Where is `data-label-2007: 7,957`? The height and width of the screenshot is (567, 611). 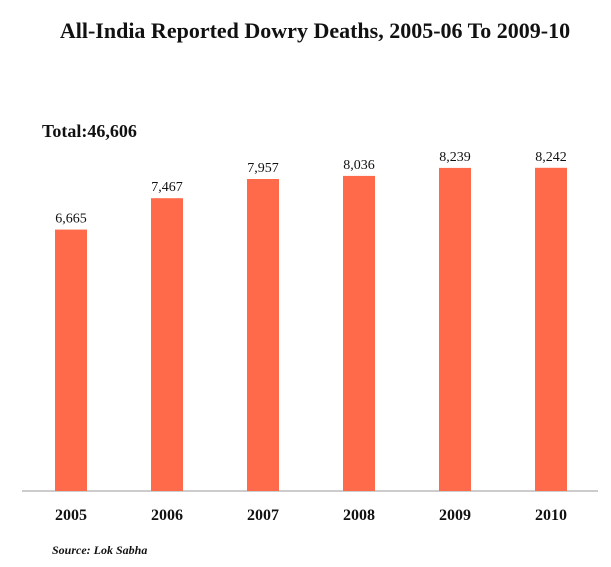
data-label-2007: 7,957 is located at coordinates (263, 168).